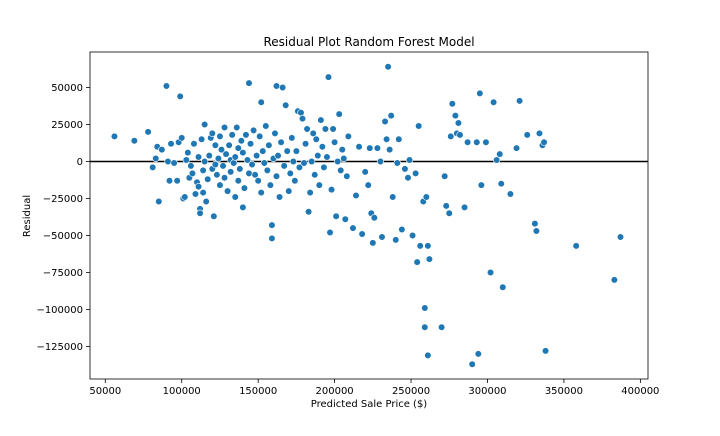 Image resolution: width=720 pixels, height=436 pixels. What do you see at coordinates (368, 42) in the screenshot?
I see `chart-title: Residual Plot Random Forest Model` at bounding box center [368, 42].